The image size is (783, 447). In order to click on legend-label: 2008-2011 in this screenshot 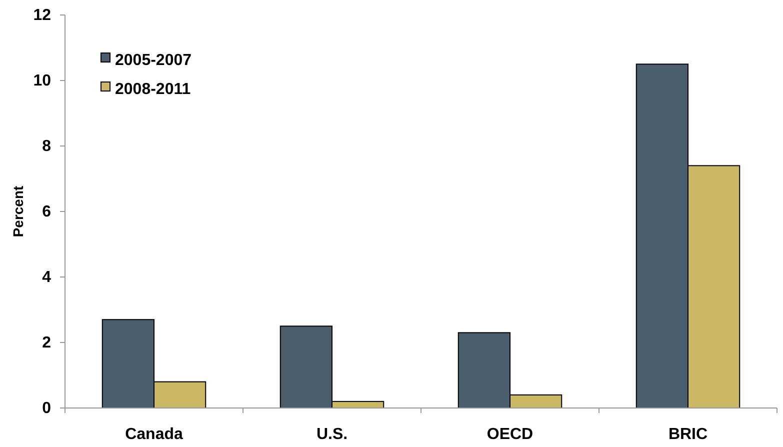, I will do `click(153, 89)`.